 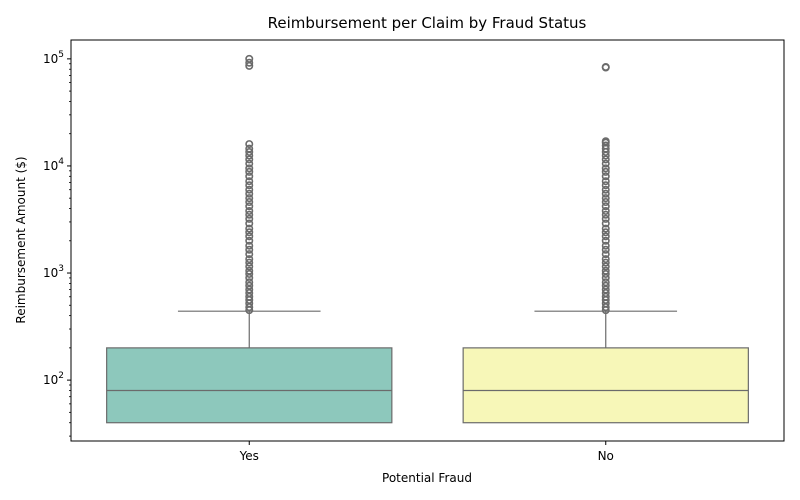 I want to click on x-axis-label: Potential Fraud, so click(x=427, y=478).